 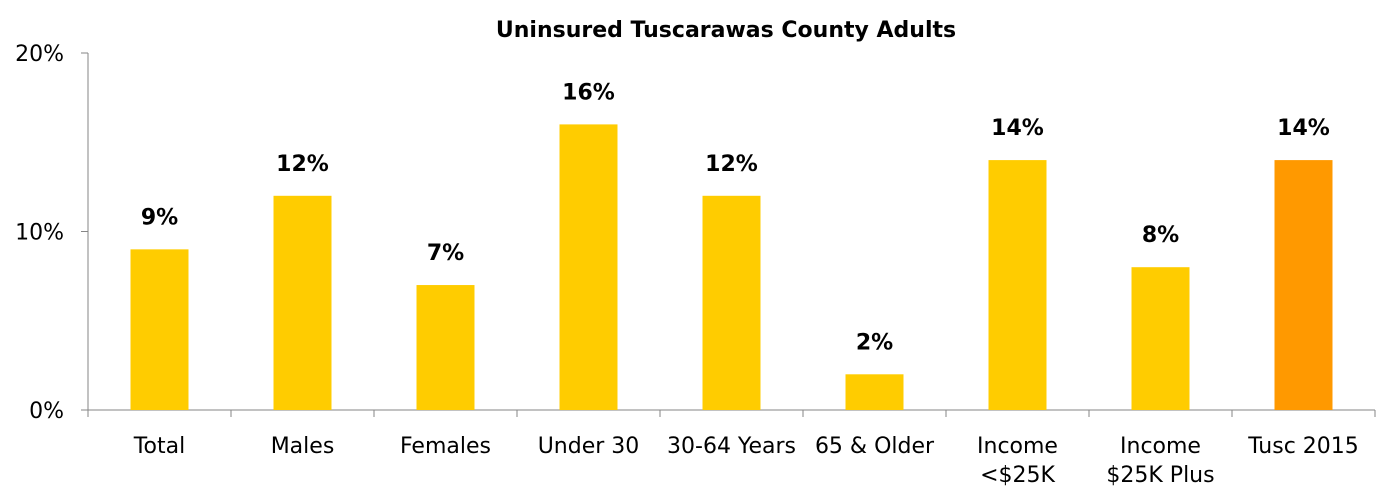 What do you see at coordinates (731, 413) in the screenshot?
I see `x-axis-ticks` at bounding box center [731, 413].